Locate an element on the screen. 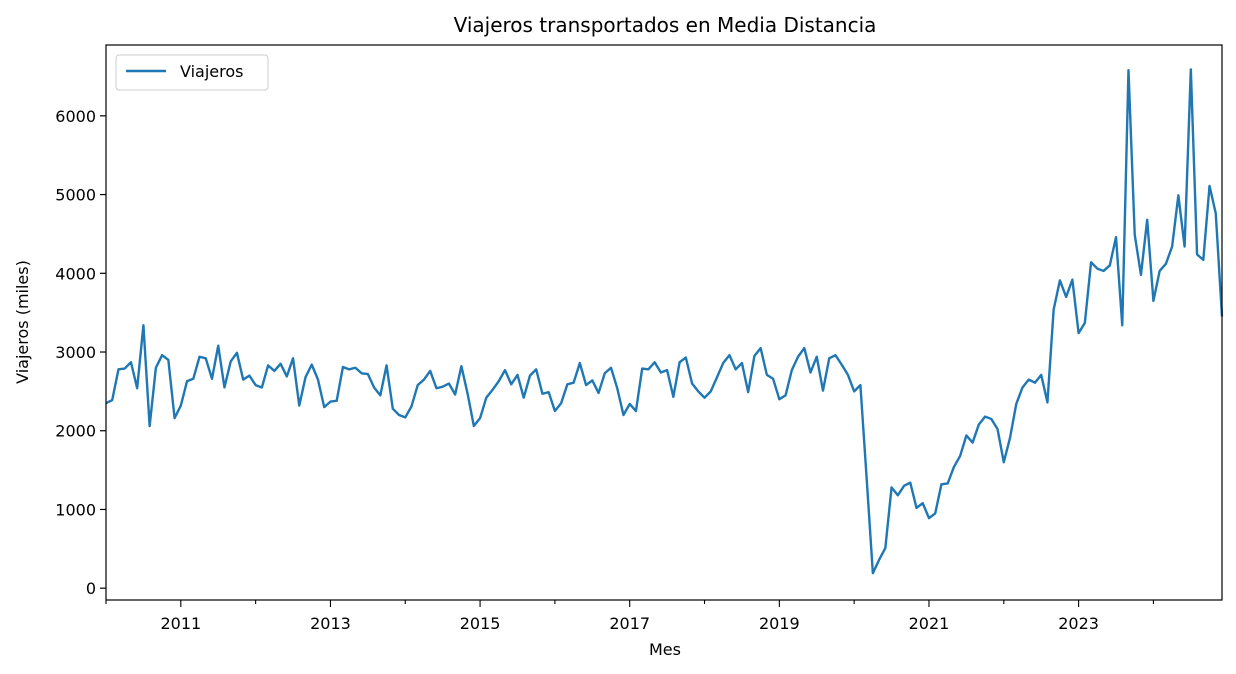 The height and width of the screenshot is (674, 1236). x-tick-label-2017: 2017 is located at coordinates (629, 623).